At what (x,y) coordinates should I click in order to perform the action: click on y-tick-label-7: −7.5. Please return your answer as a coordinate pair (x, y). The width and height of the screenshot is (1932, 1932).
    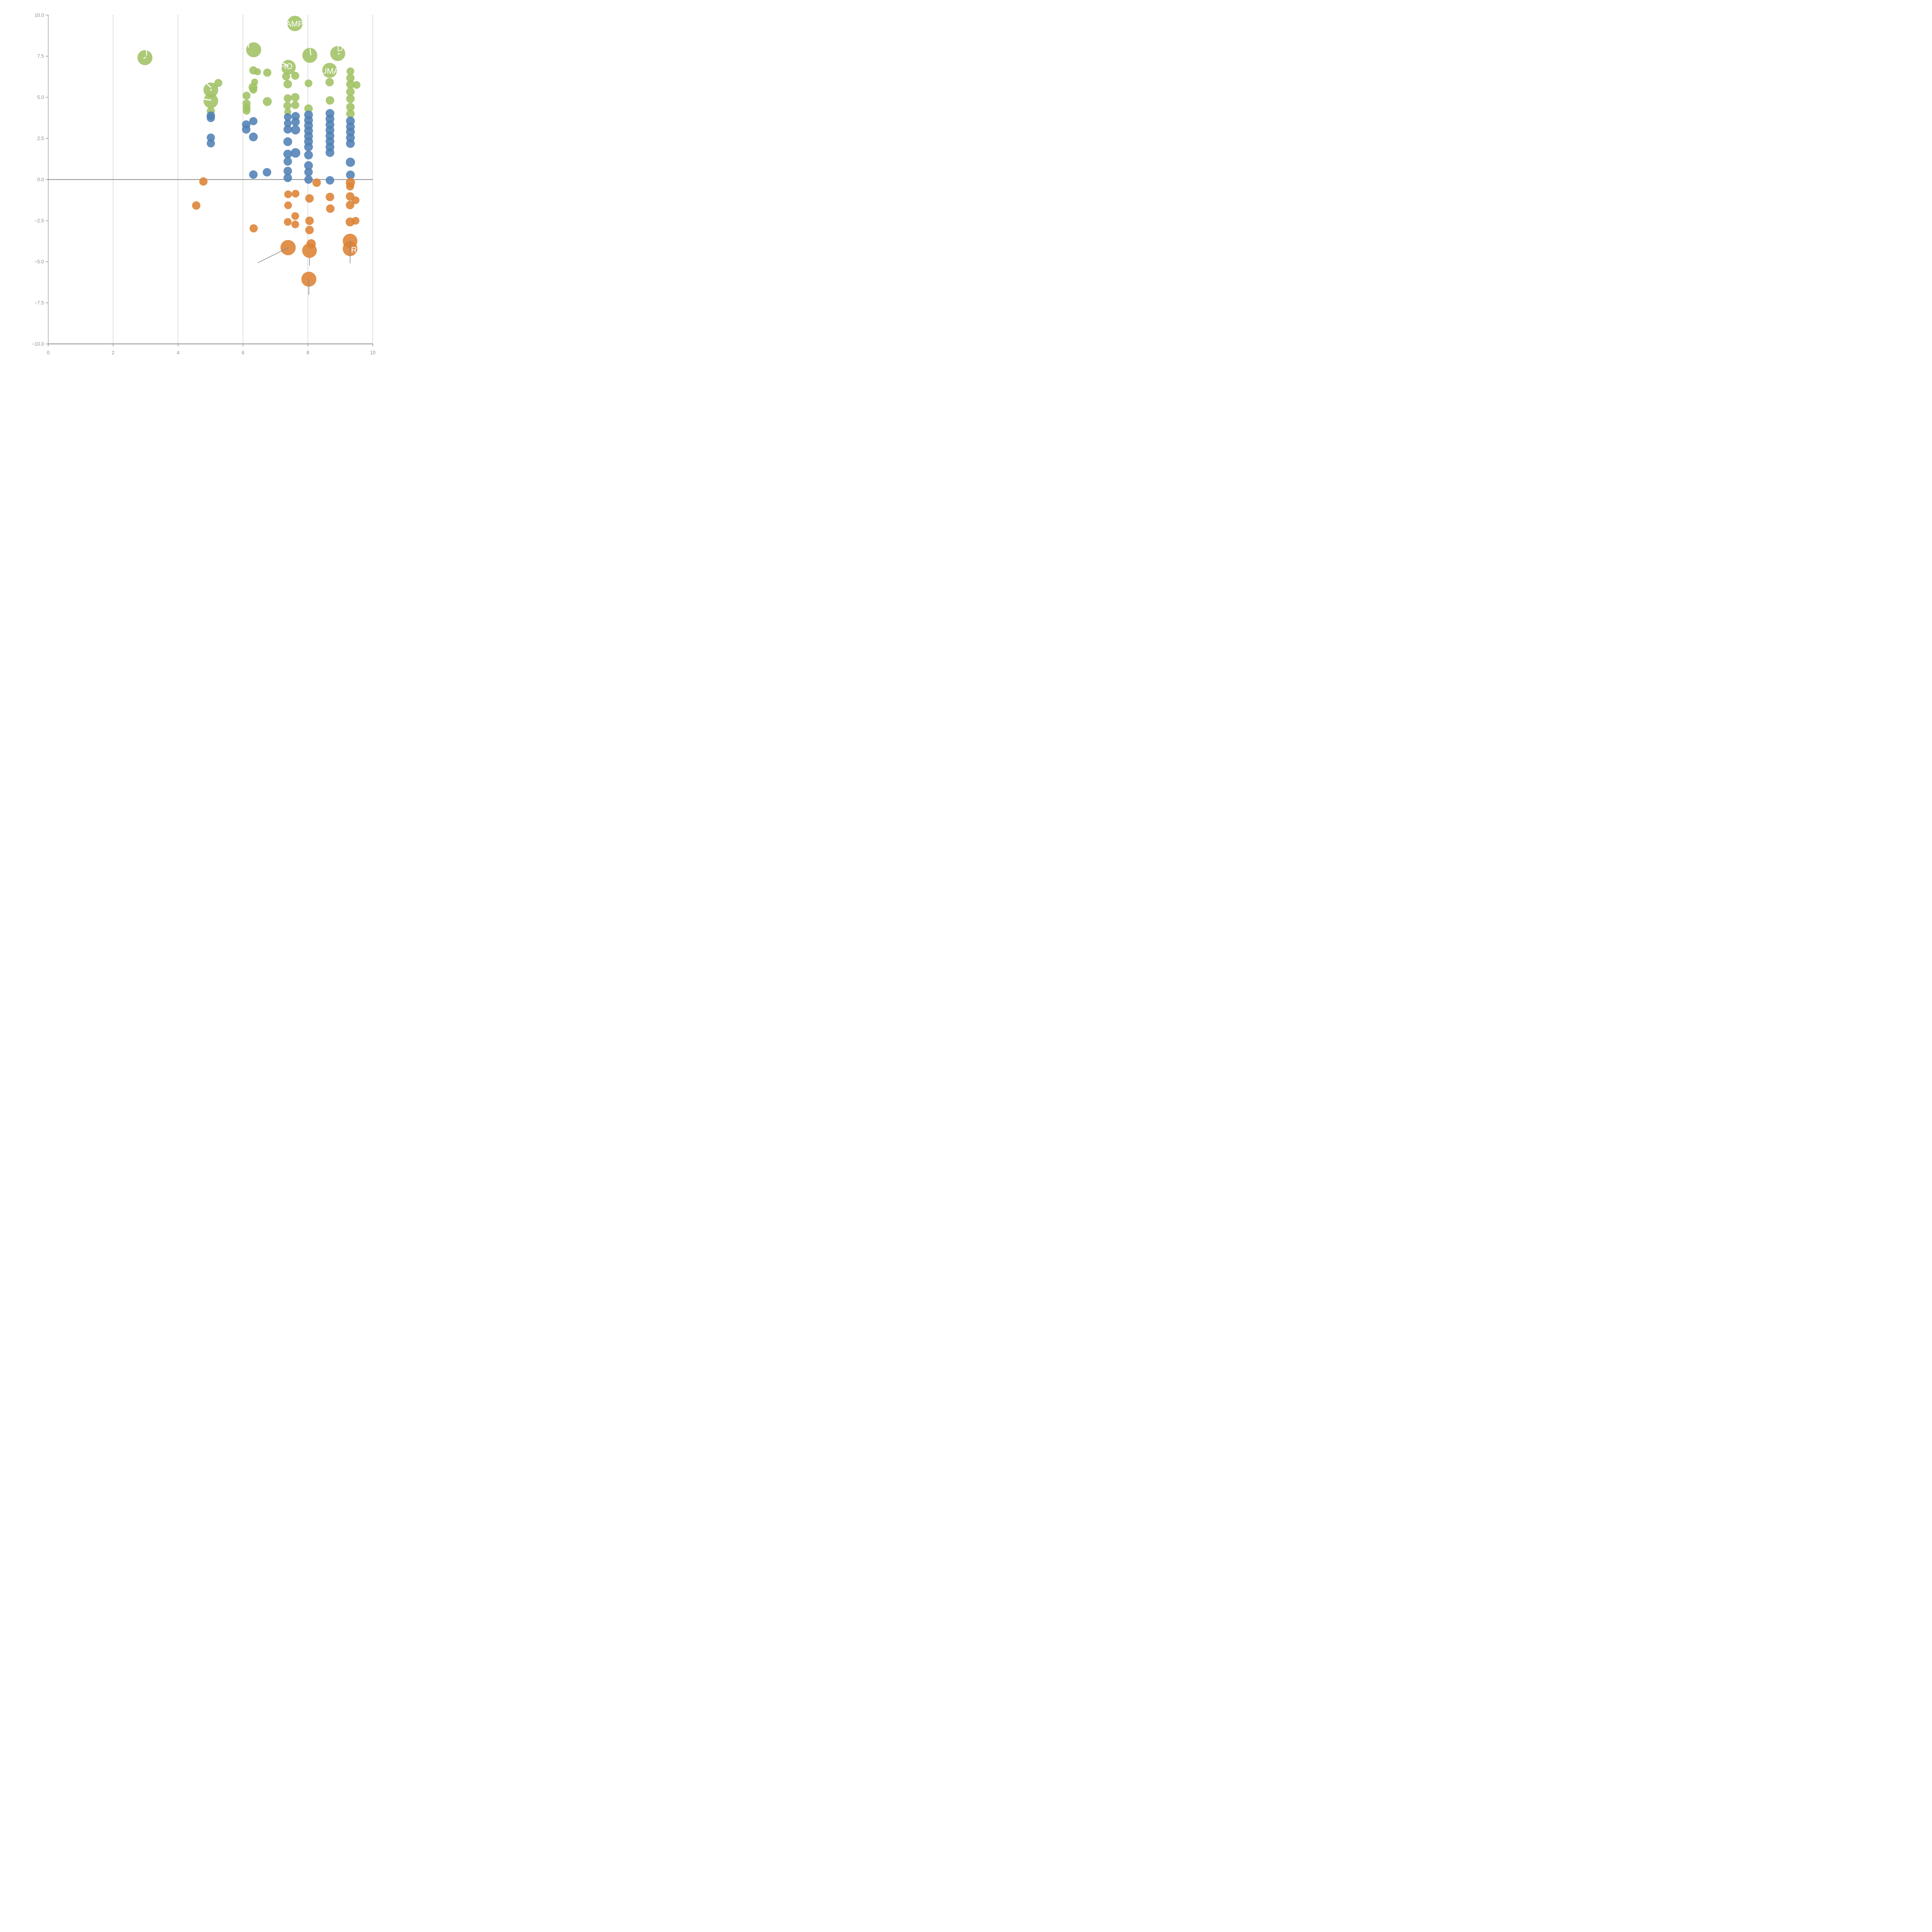
    Looking at the image, I should click on (39, 303).